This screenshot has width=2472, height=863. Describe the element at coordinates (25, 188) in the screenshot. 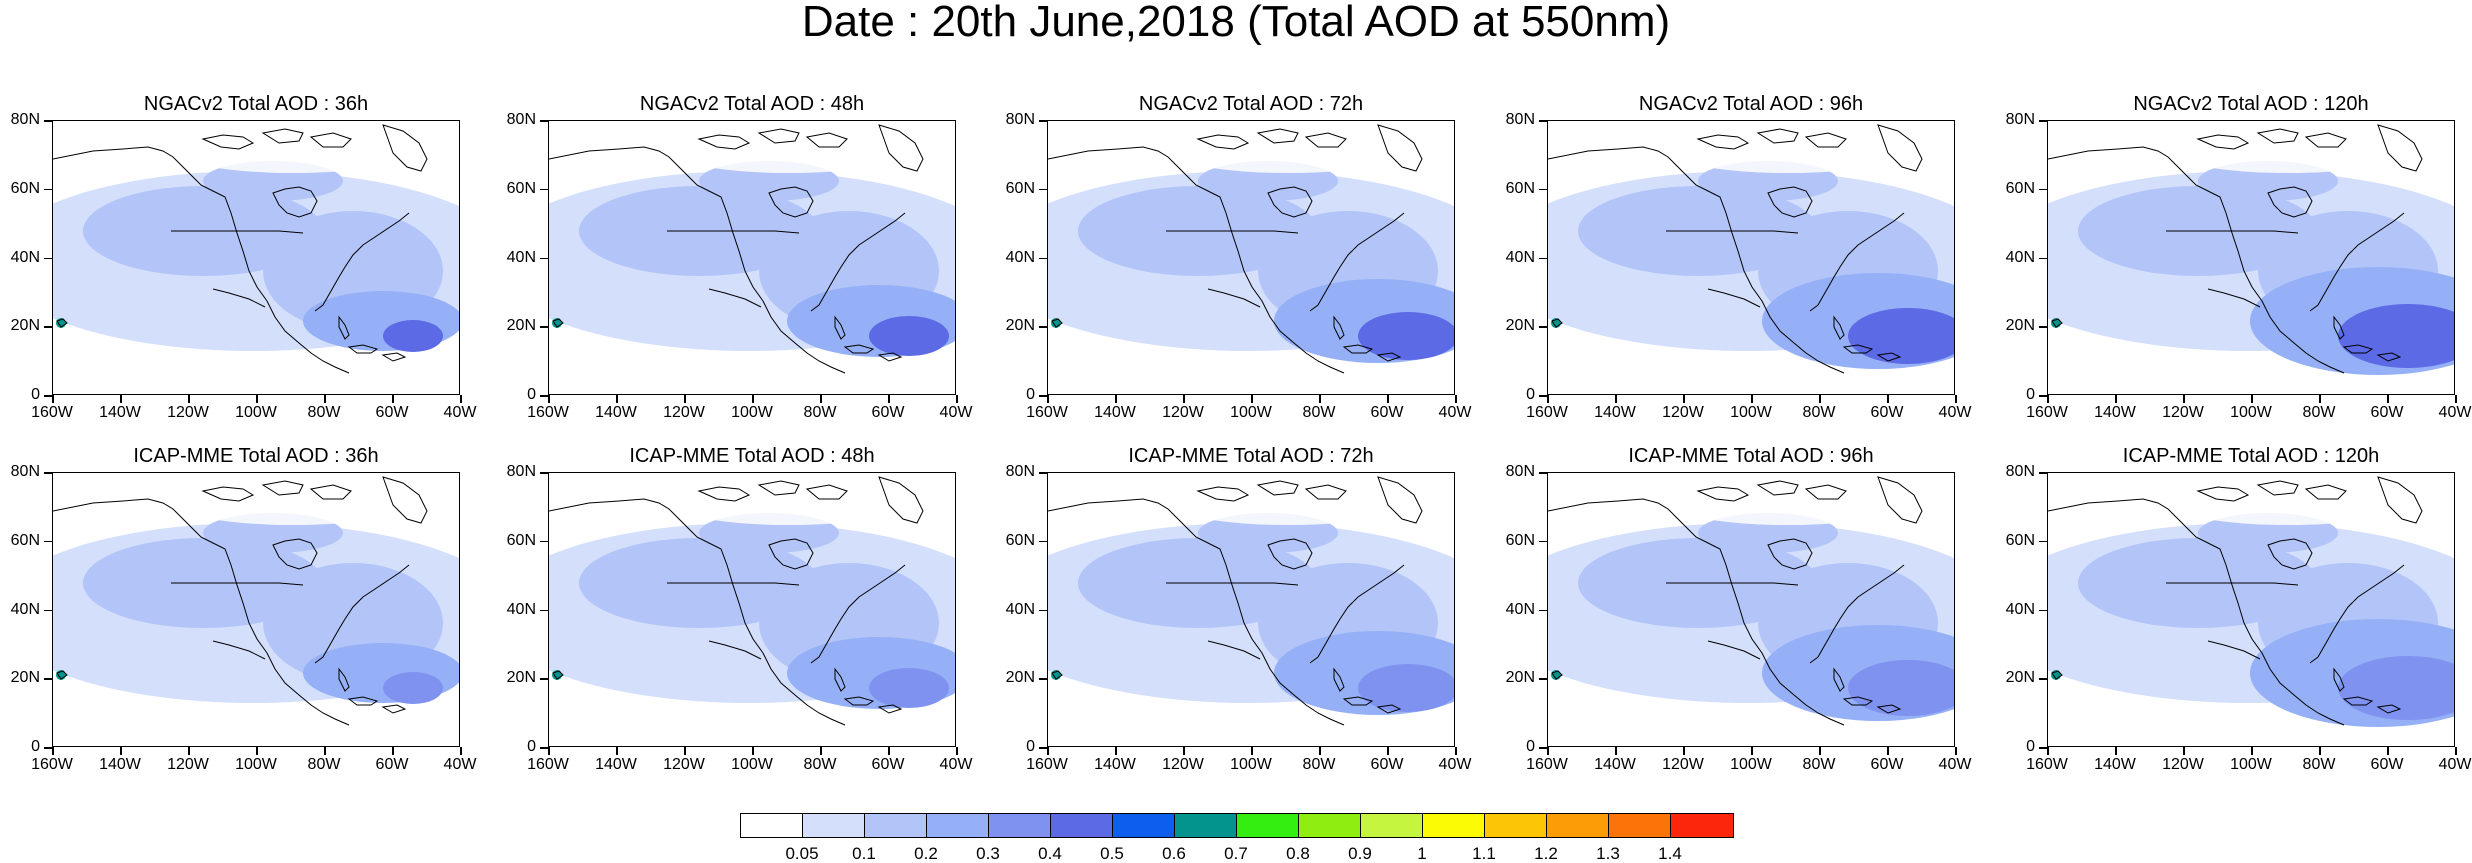

I see `latitude-tick-label: 60N` at that location.